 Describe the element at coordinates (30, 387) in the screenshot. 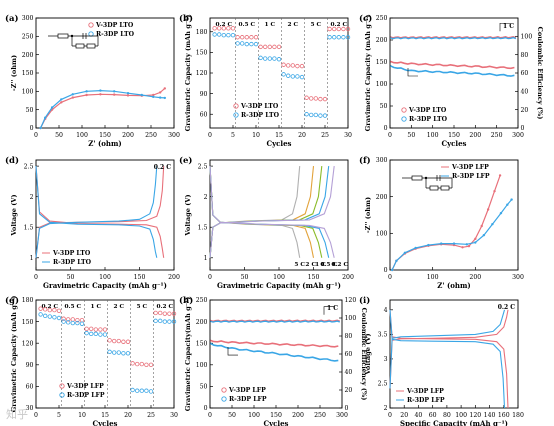

I see `y-tick-label: 60` at that location.